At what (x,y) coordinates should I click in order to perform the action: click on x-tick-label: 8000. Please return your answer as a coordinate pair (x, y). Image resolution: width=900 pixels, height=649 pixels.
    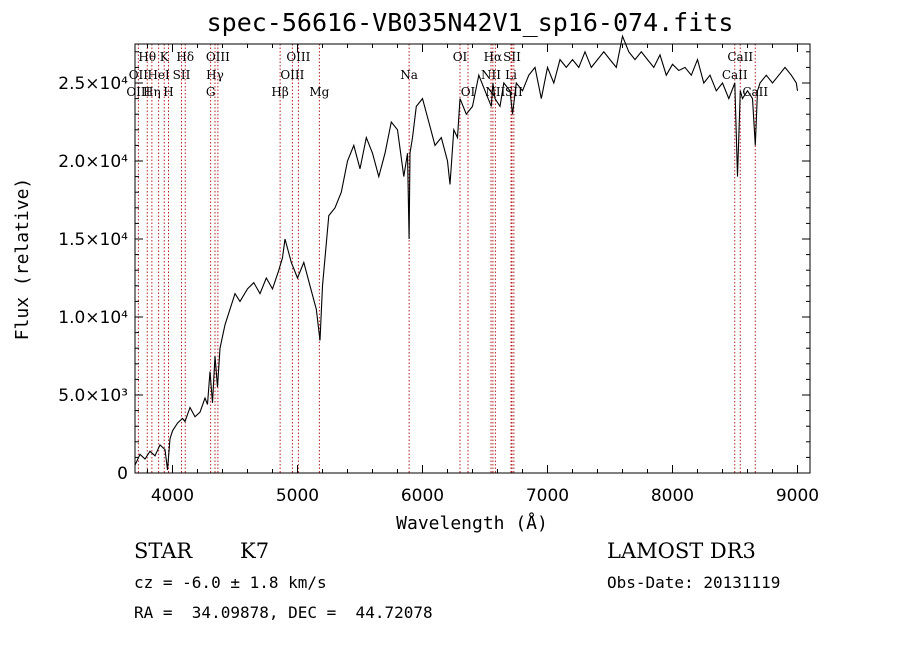
    Looking at the image, I should click on (672, 496).